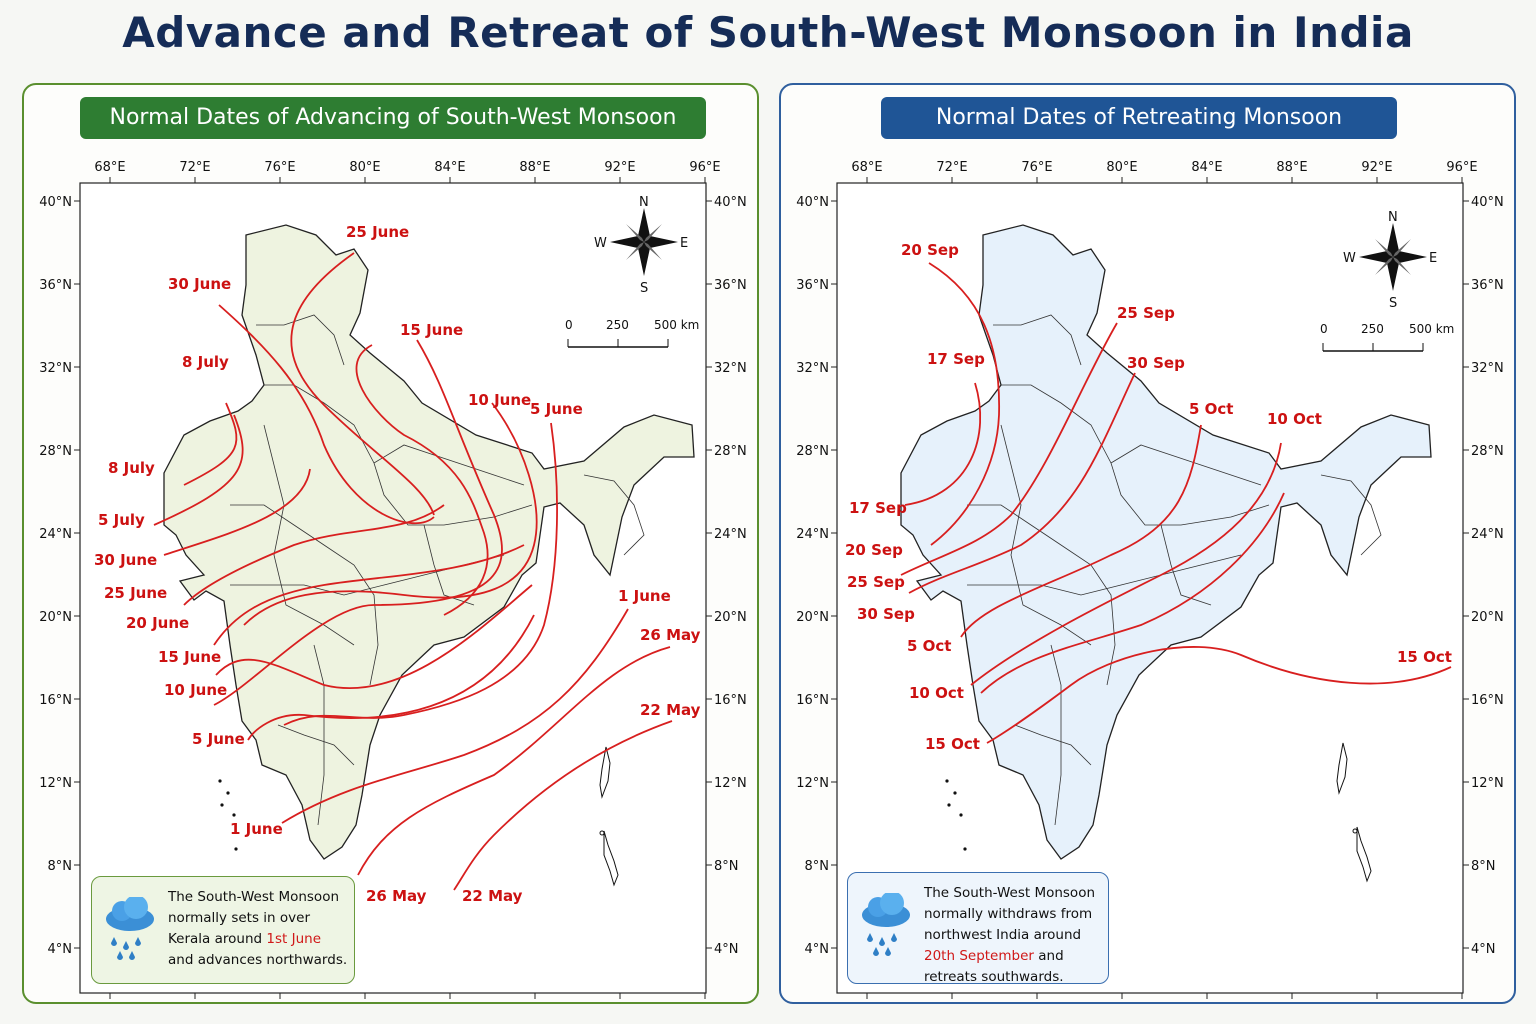  What do you see at coordinates (1390, 260) in the screenshot?
I see `compass-rose-icon: N S E W` at bounding box center [1390, 260].